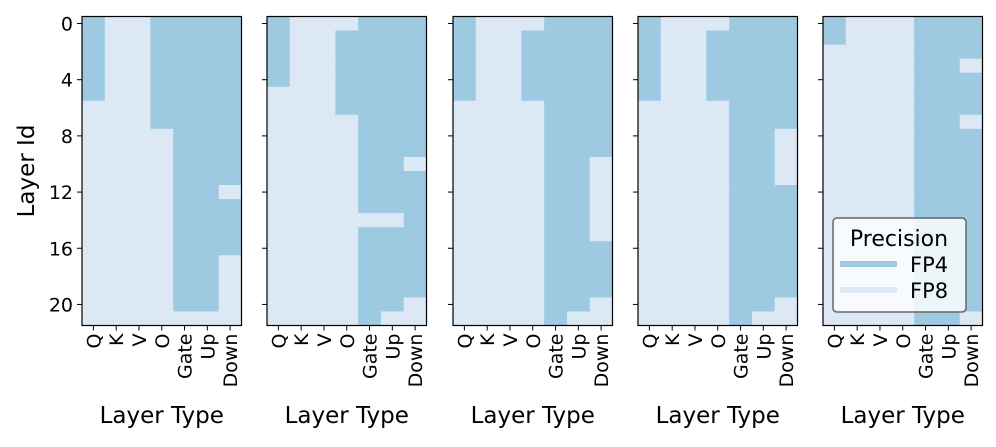 This screenshot has width=996, height=447. I want to click on x-tick-label: V, so click(696, 340).